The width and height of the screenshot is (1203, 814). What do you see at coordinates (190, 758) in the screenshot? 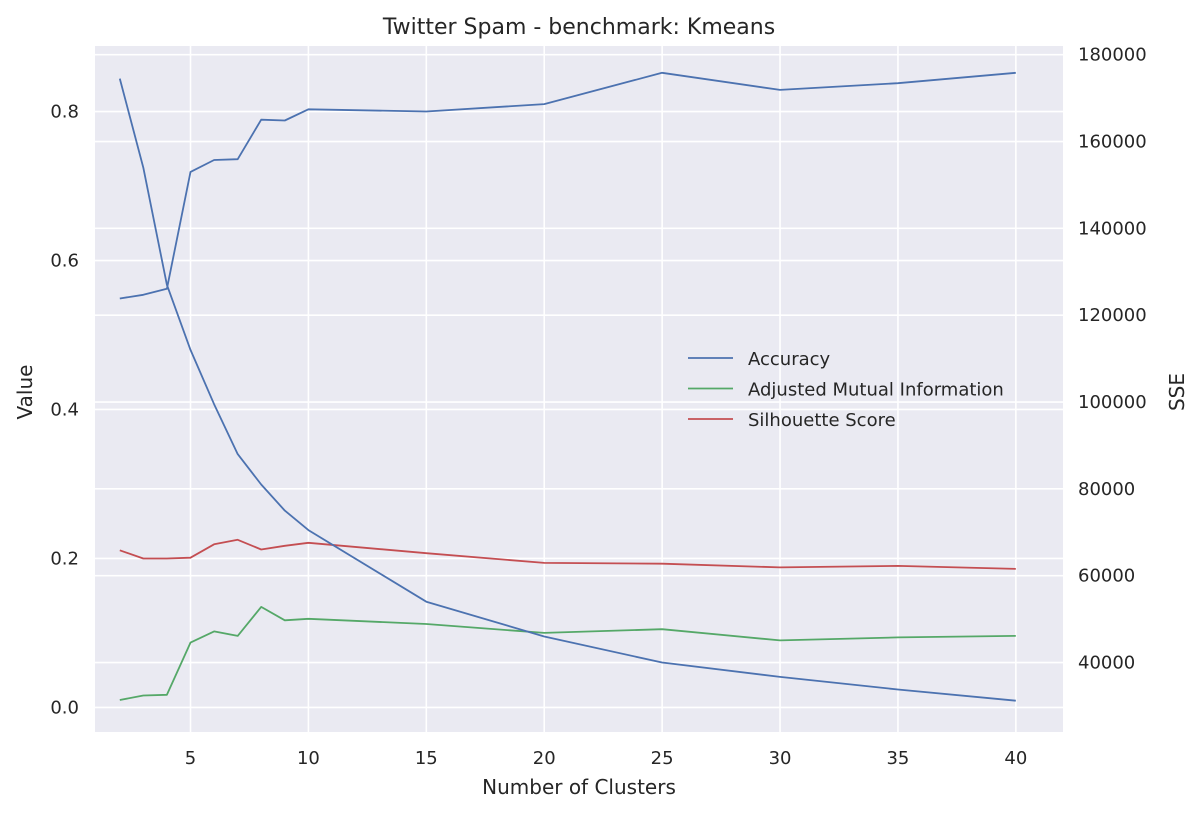
I see `x-tick-label: 5` at bounding box center [190, 758].